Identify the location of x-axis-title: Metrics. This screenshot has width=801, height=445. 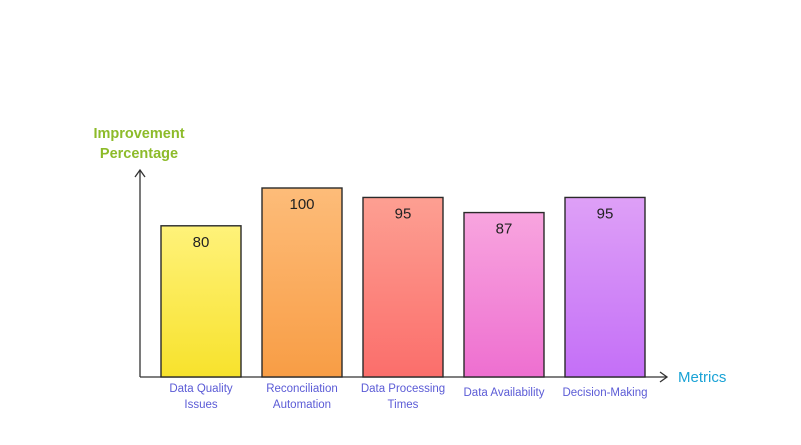
(702, 377).